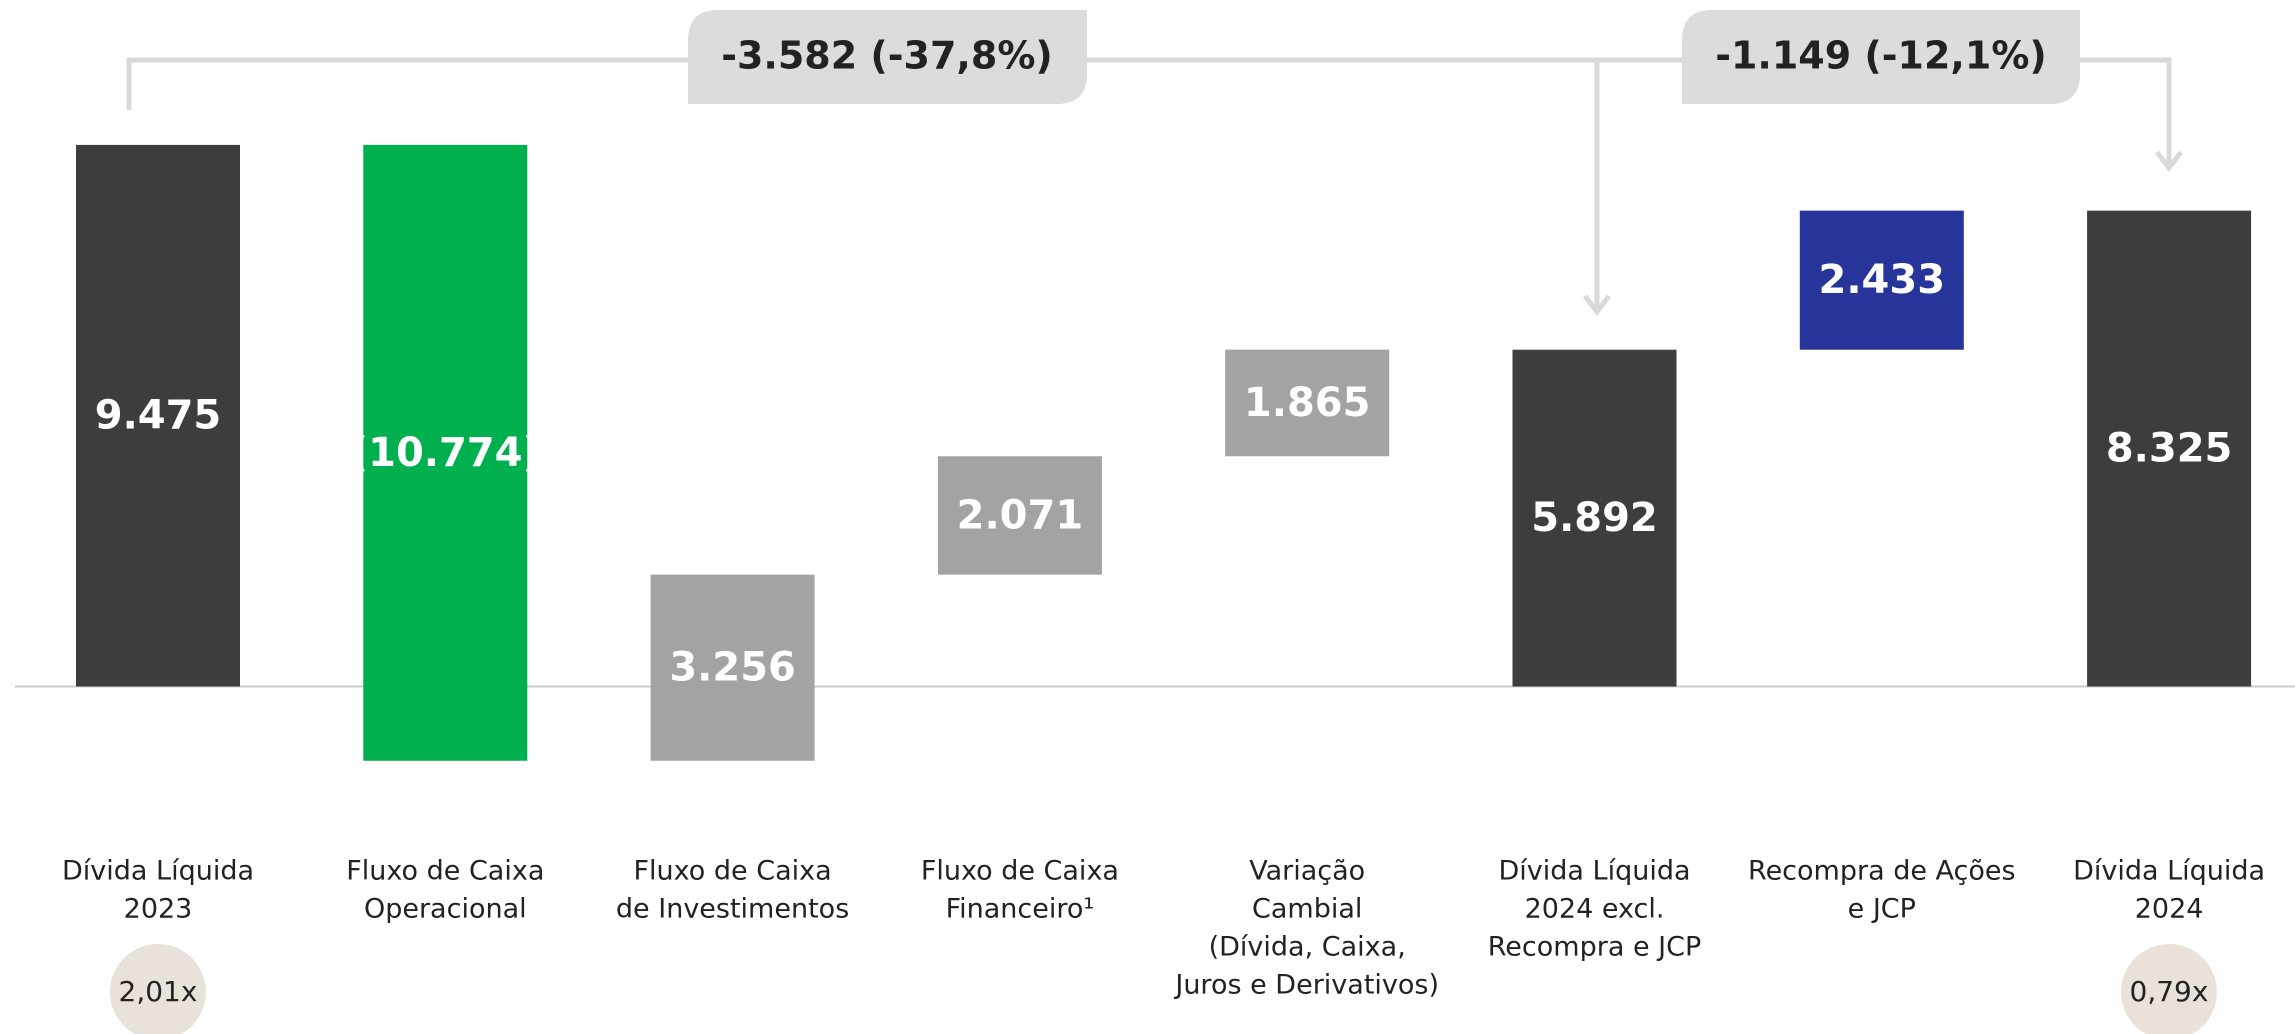 The image size is (2295, 1034). I want to click on category-label: 2023, so click(158, 909).